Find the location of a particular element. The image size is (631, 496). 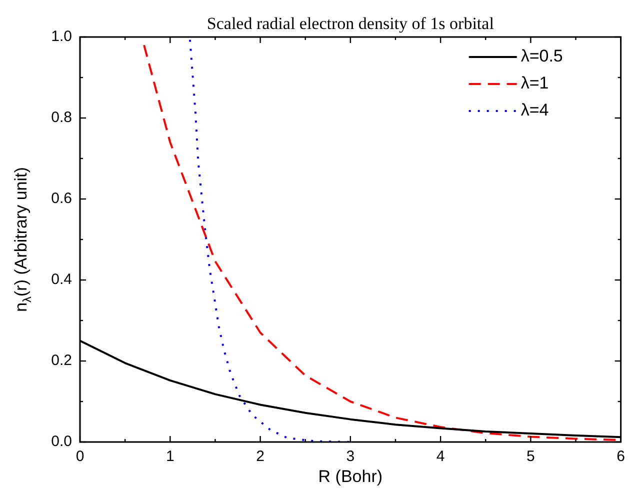

y-tick-label: 1.0 is located at coordinates (61, 37).